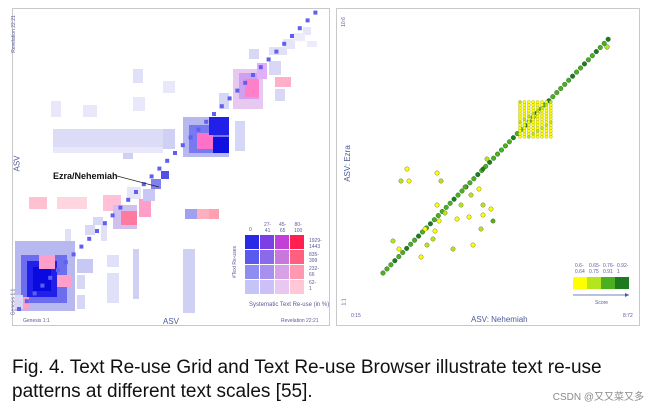 The height and width of the screenshot is (410, 650). Describe the element at coordinates (300, 321) in the screenshot. I see `grid-corner-bottom-right-x: Revelation 22:21` at that location.